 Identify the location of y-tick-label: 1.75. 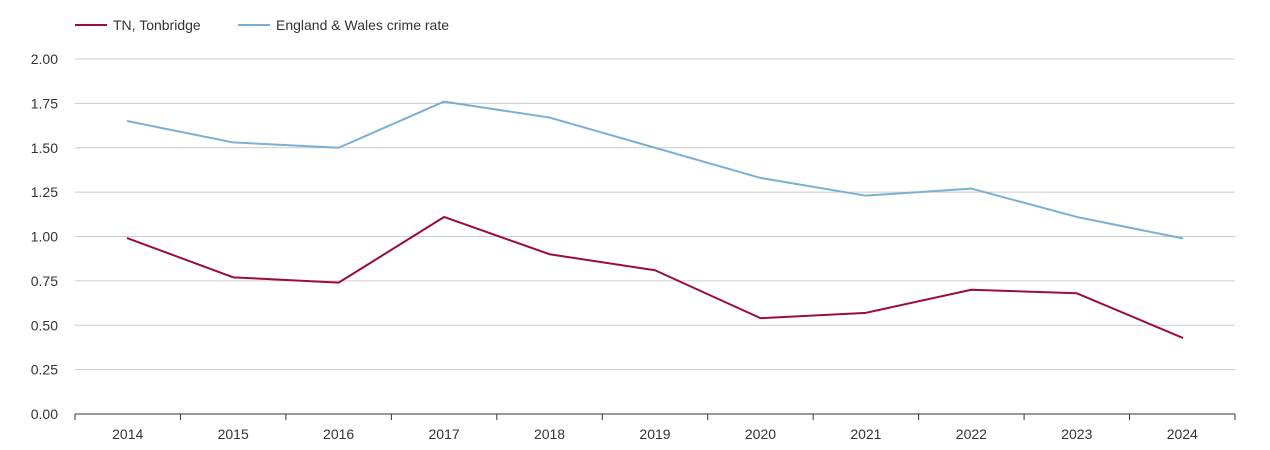
(44, 103).